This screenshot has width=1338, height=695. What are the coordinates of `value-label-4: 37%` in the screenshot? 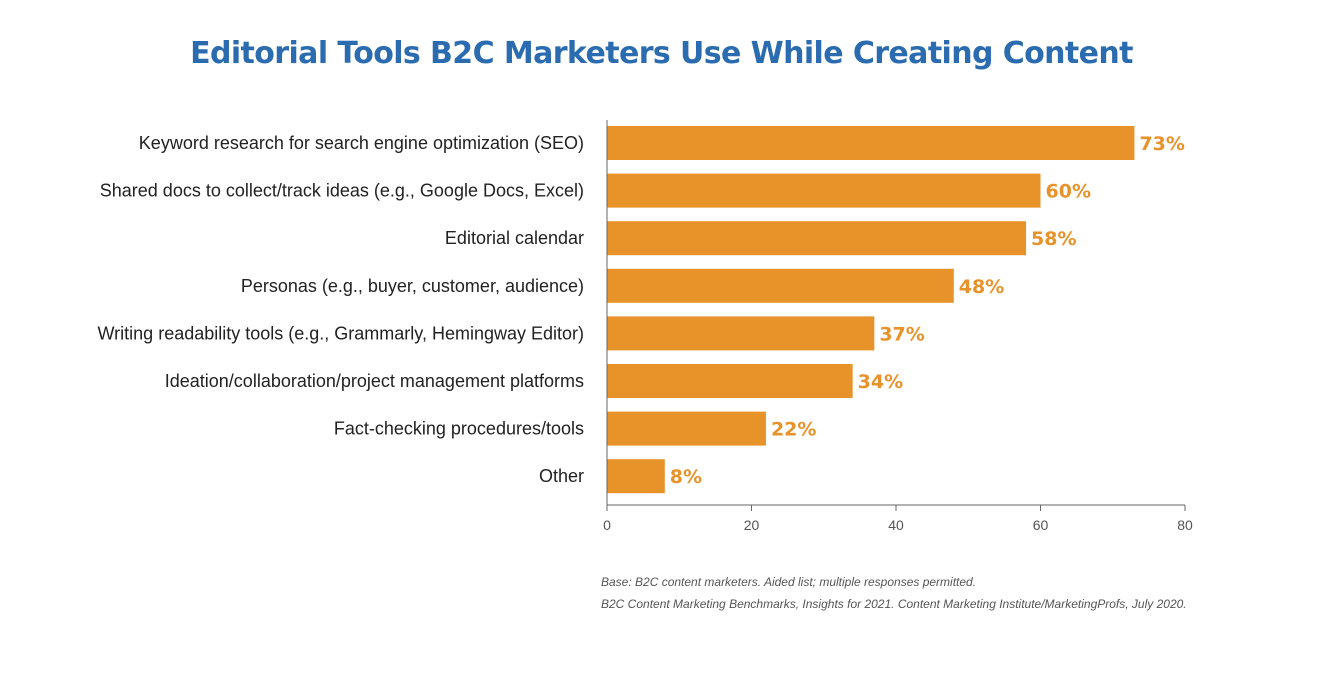 It's located at (901, 334).